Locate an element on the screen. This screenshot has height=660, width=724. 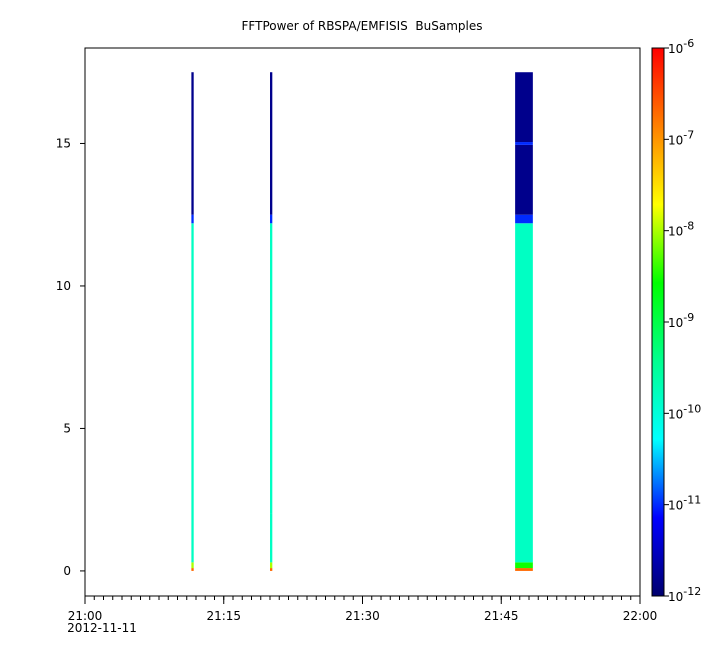
x-date-label: 2012-11-11 is located at coordinates (102, 628).